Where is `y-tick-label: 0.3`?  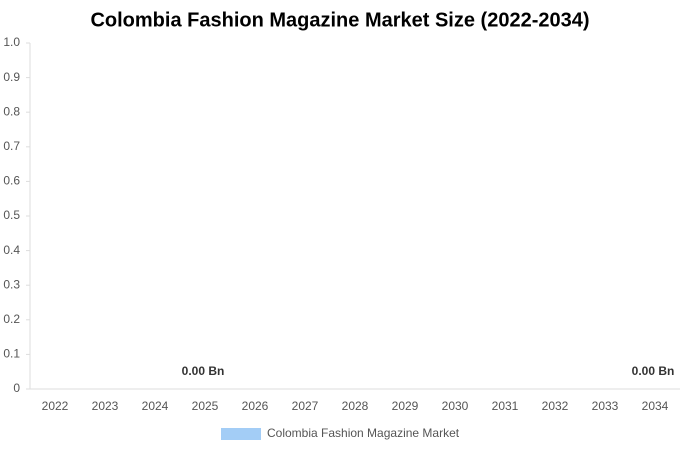 y-tick-label: 0.3 is located at coordinates (11, 284).